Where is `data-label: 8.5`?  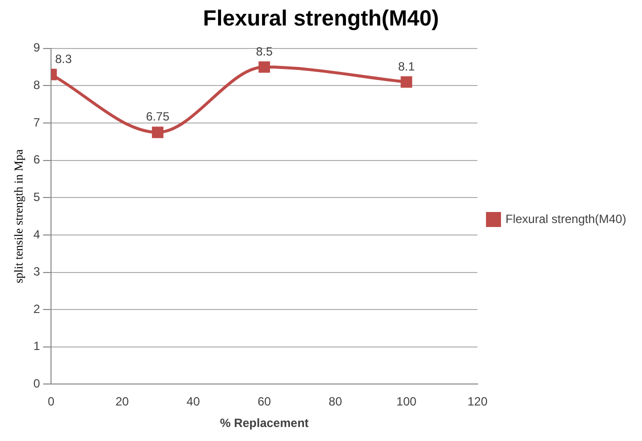 data-label: 8.5 is located at coordinates (264, 51).